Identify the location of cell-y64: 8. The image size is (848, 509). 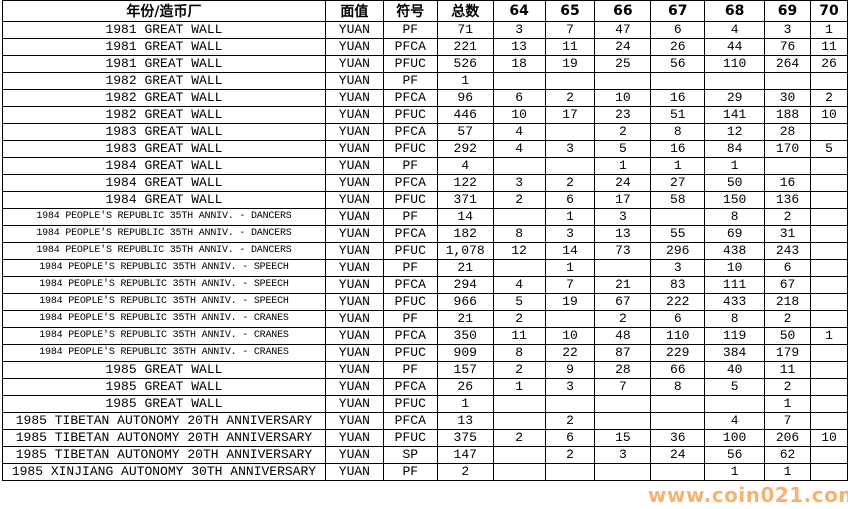
(519, 353).